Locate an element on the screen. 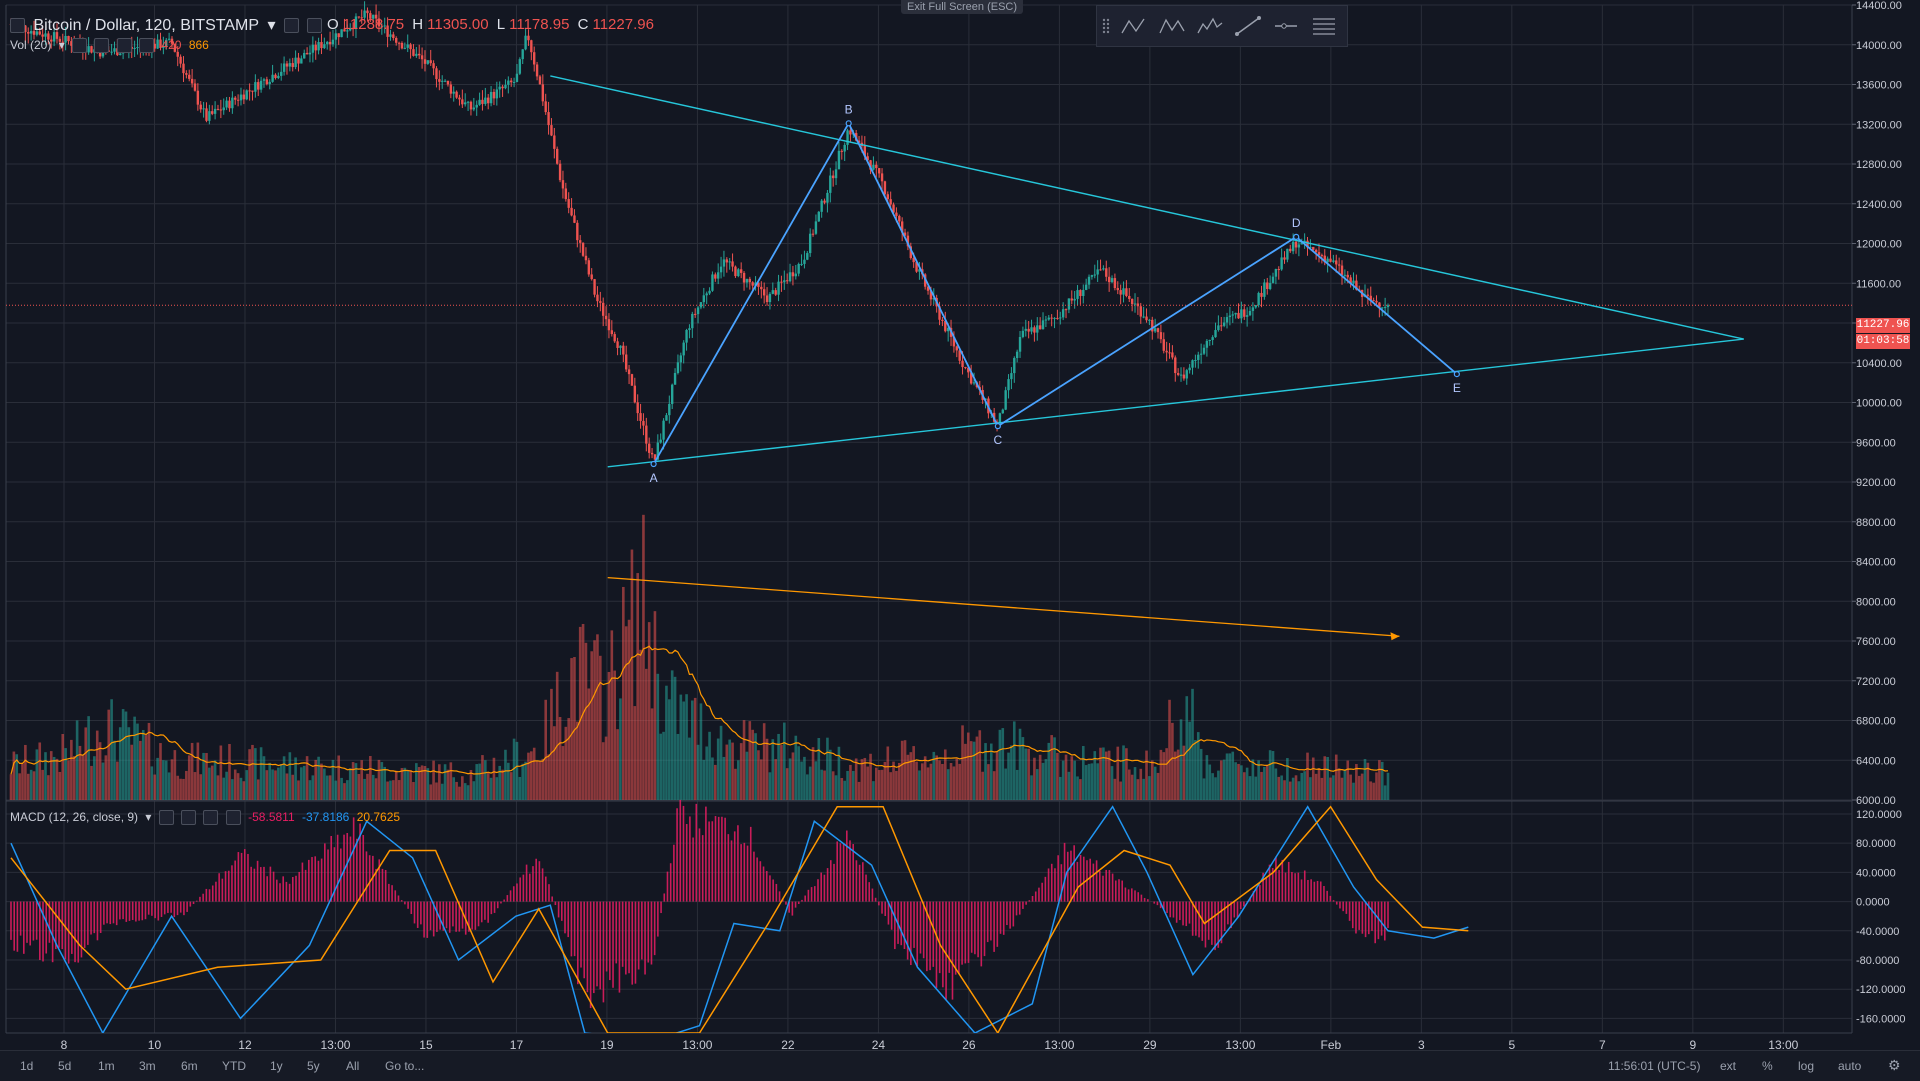 This screenshot has width=1920, height=1081. volume-label: Vol (20) is located at coordinates (31, 45).